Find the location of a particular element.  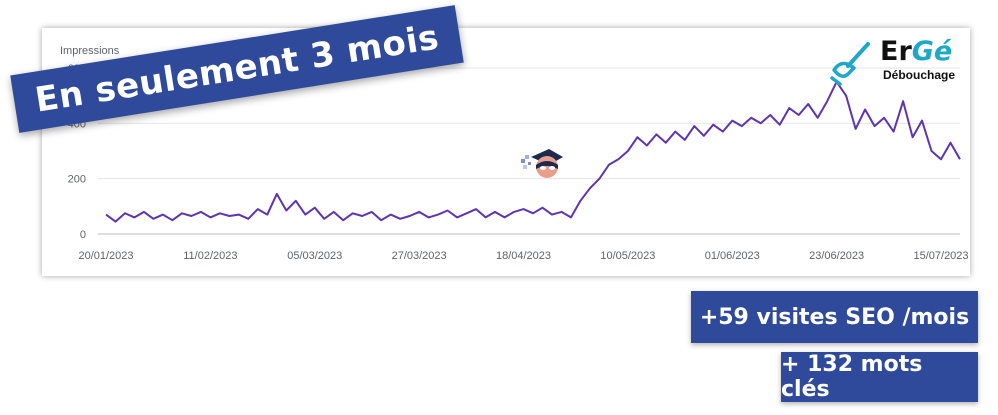

x-tick-label: 11/02/2023 is located at coordinates (210, 256).